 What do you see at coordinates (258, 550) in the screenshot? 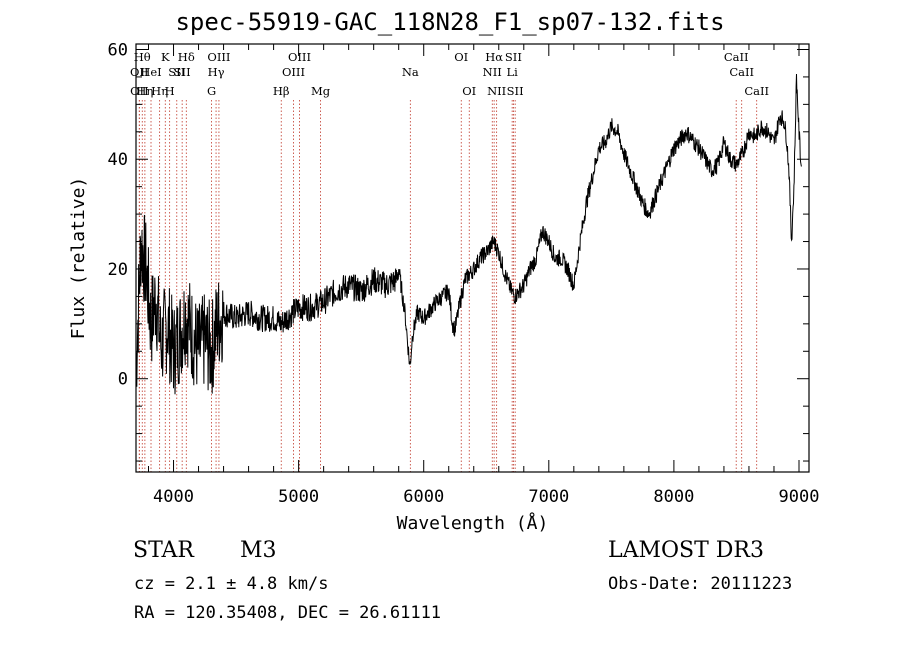
I see `star-subclass: M3` at bounding box center [258, 550].